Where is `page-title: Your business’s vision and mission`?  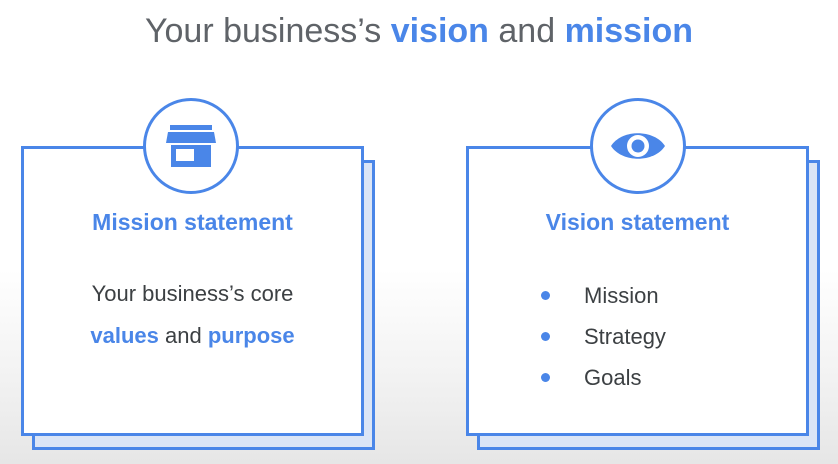 page-title: Your business’s vision and mission is located at coordinates (419, 31).